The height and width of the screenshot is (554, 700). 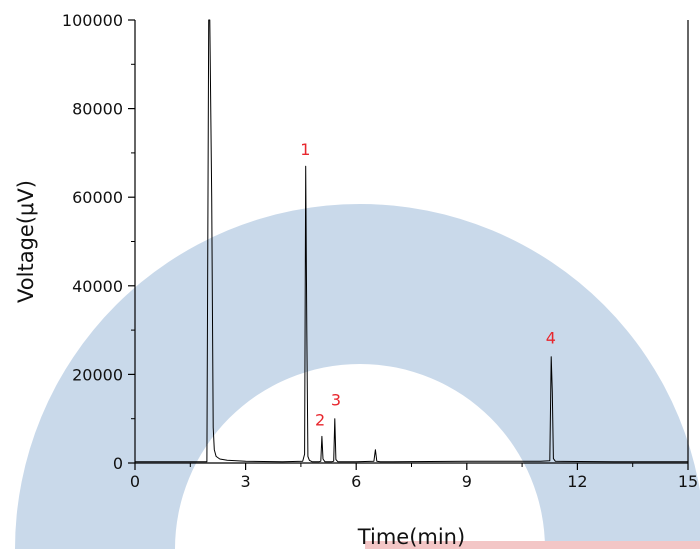 I want to click on peak-label: 4, so click(x=551, y=337).